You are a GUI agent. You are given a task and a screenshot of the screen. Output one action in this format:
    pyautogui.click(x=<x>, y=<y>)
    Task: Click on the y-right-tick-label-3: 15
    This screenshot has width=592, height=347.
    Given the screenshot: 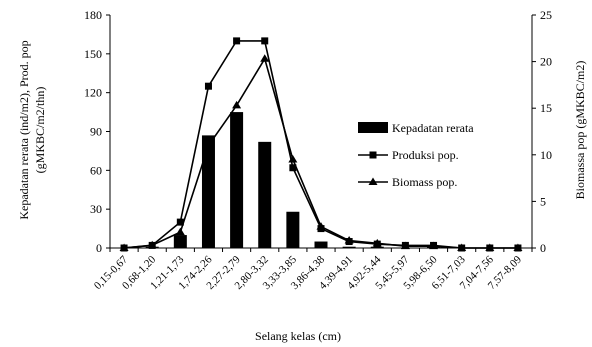 What is the action you would take?
    pyautogui.click(x=546, y=108)
    